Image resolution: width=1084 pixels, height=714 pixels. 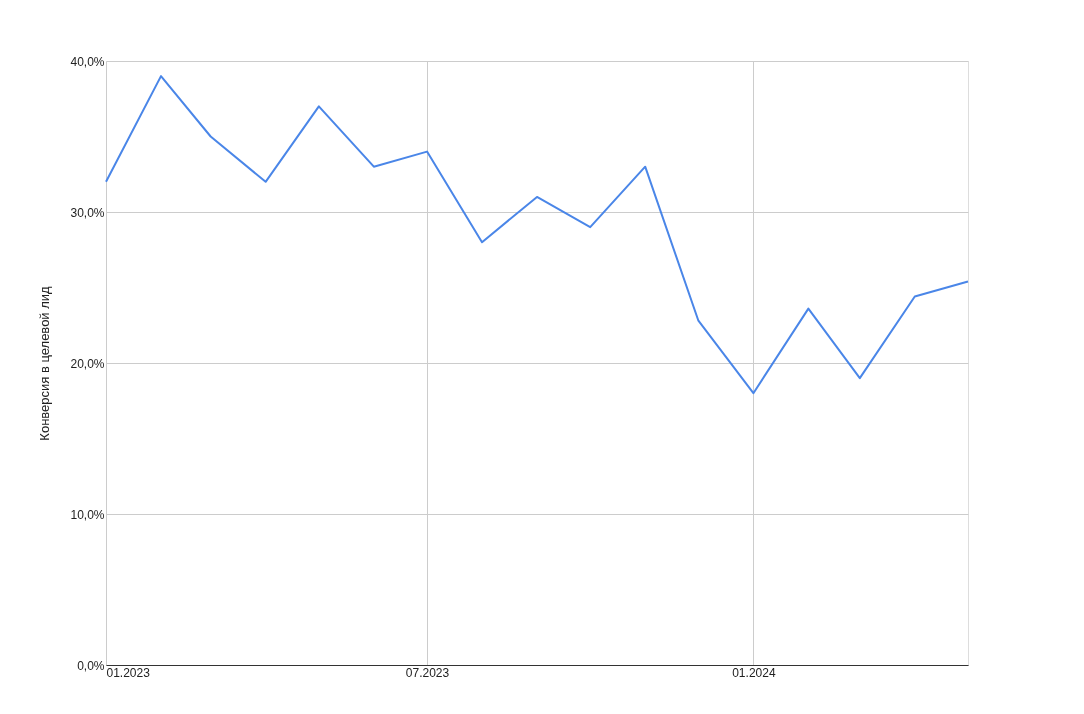 What do you see at coordinates (87, 212) in the screenshot?
I see `y-tick-label: 30,0%` at bounding box center [87, 212].